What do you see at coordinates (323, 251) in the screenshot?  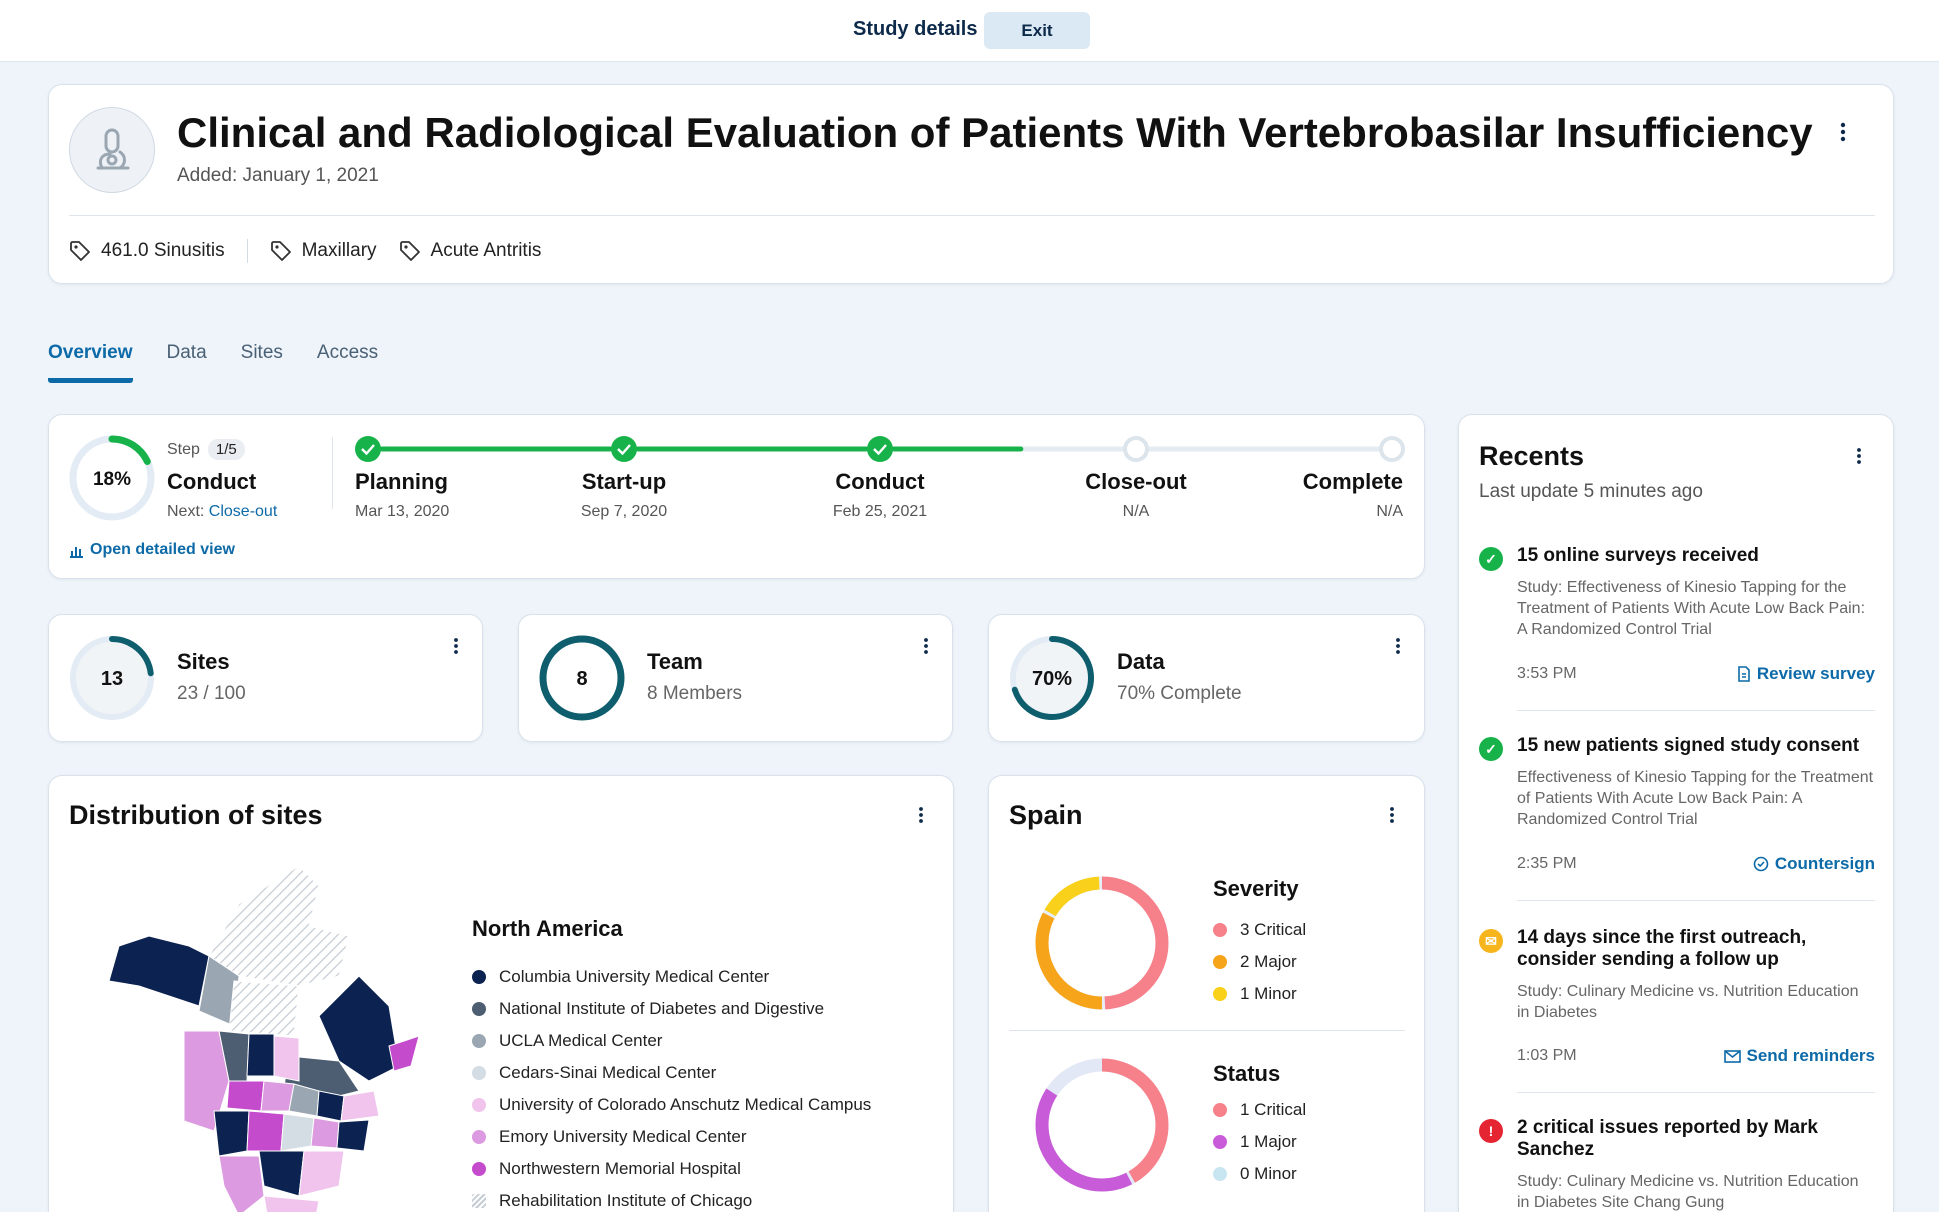 I see `tag-item: Maxillary` at bounding box center [323, 251].